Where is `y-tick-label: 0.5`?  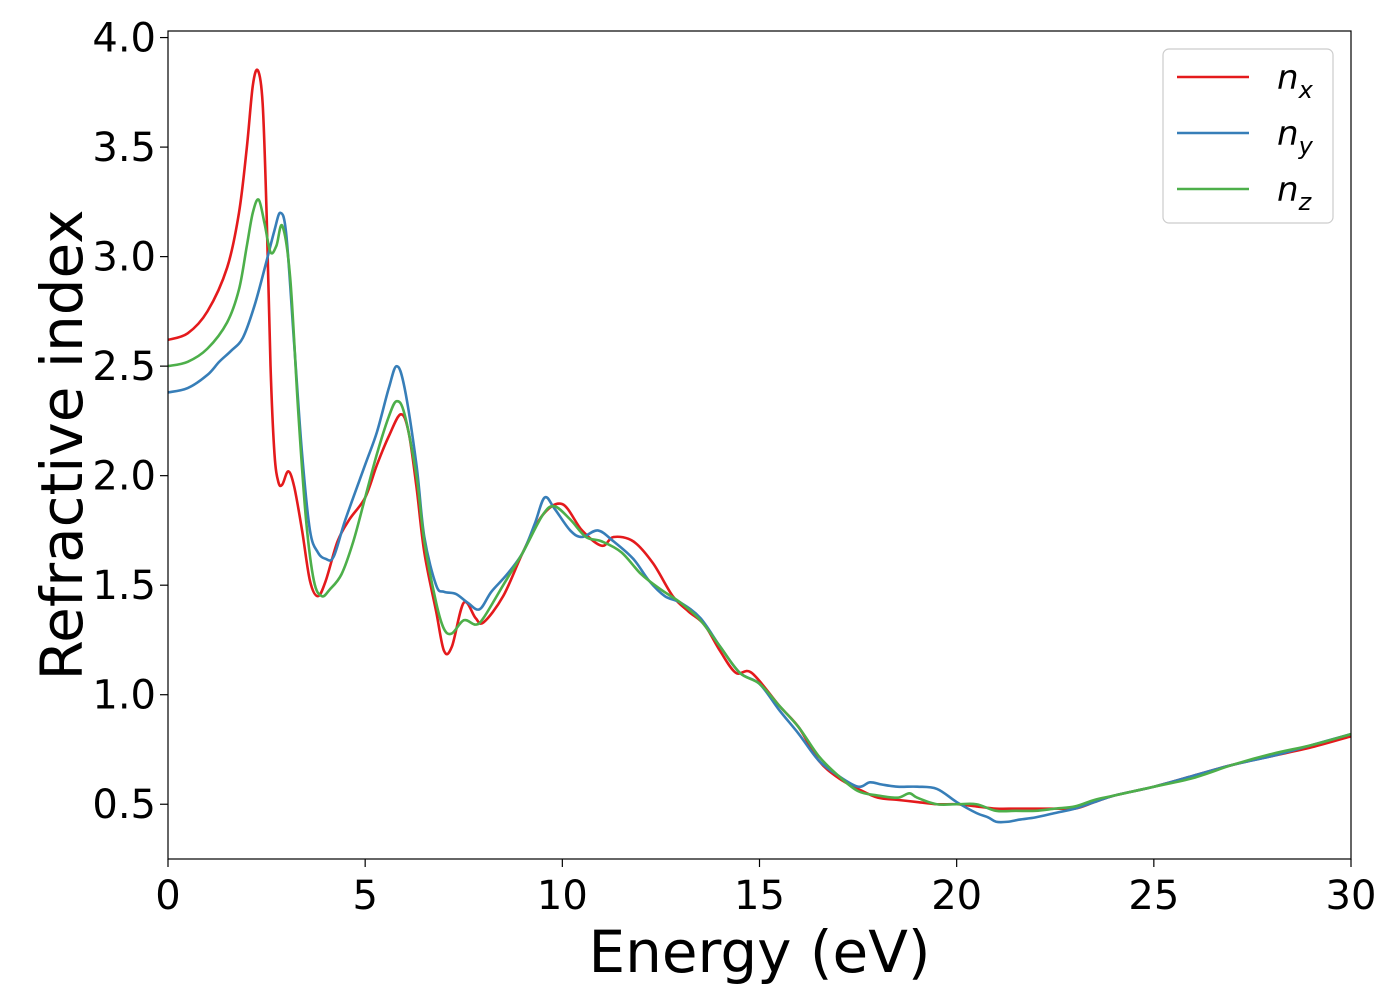
y-tick-label: 0.5 is located at coordinates (124, 805).